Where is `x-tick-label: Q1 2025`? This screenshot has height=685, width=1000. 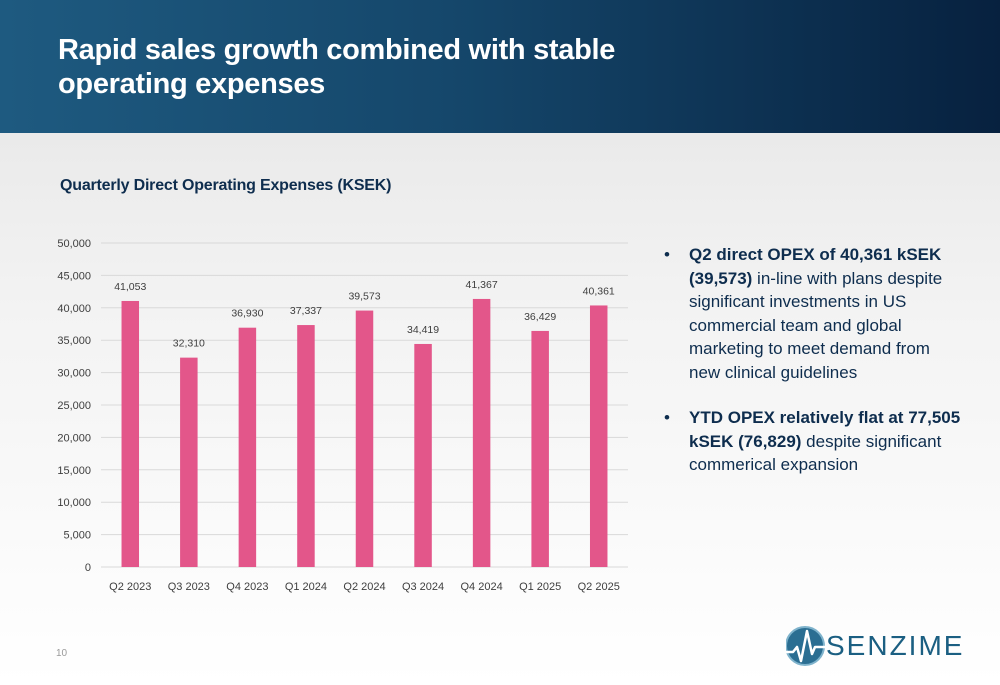 x-tick-label: Q1 2025 is located at coordinates (540, 587).